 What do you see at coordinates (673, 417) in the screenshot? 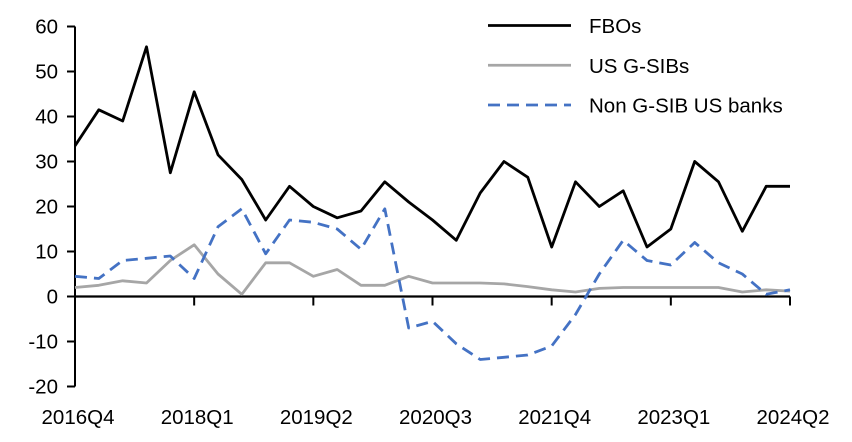
I see `x-tick-label: 2023Q1` at bounding box center [673, 417].